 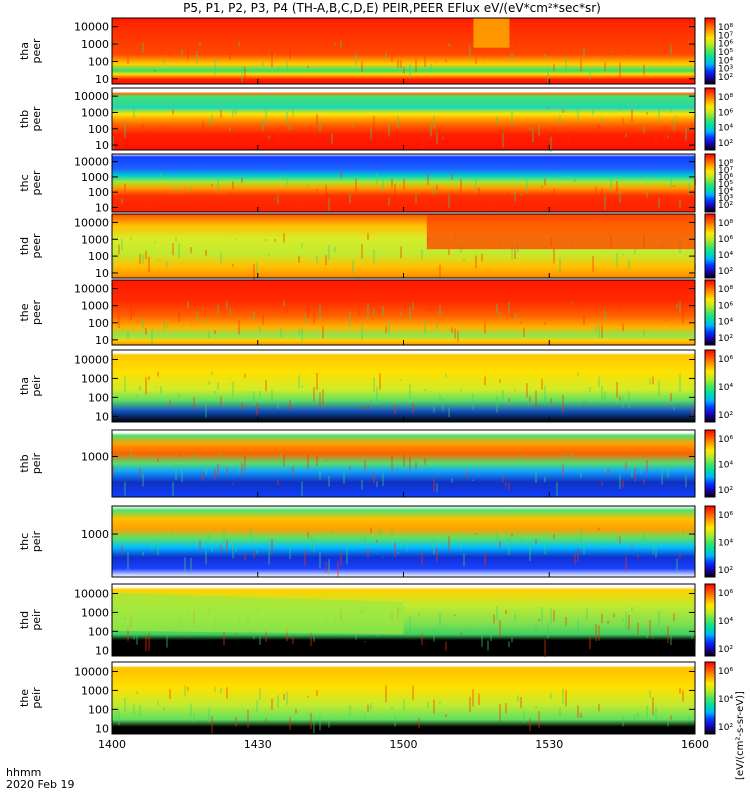 I want to click on panel-thd-peir: thd peir 10000 1000 100 10 10⁶ 10⁴ 10², so click(x=375, y=620).